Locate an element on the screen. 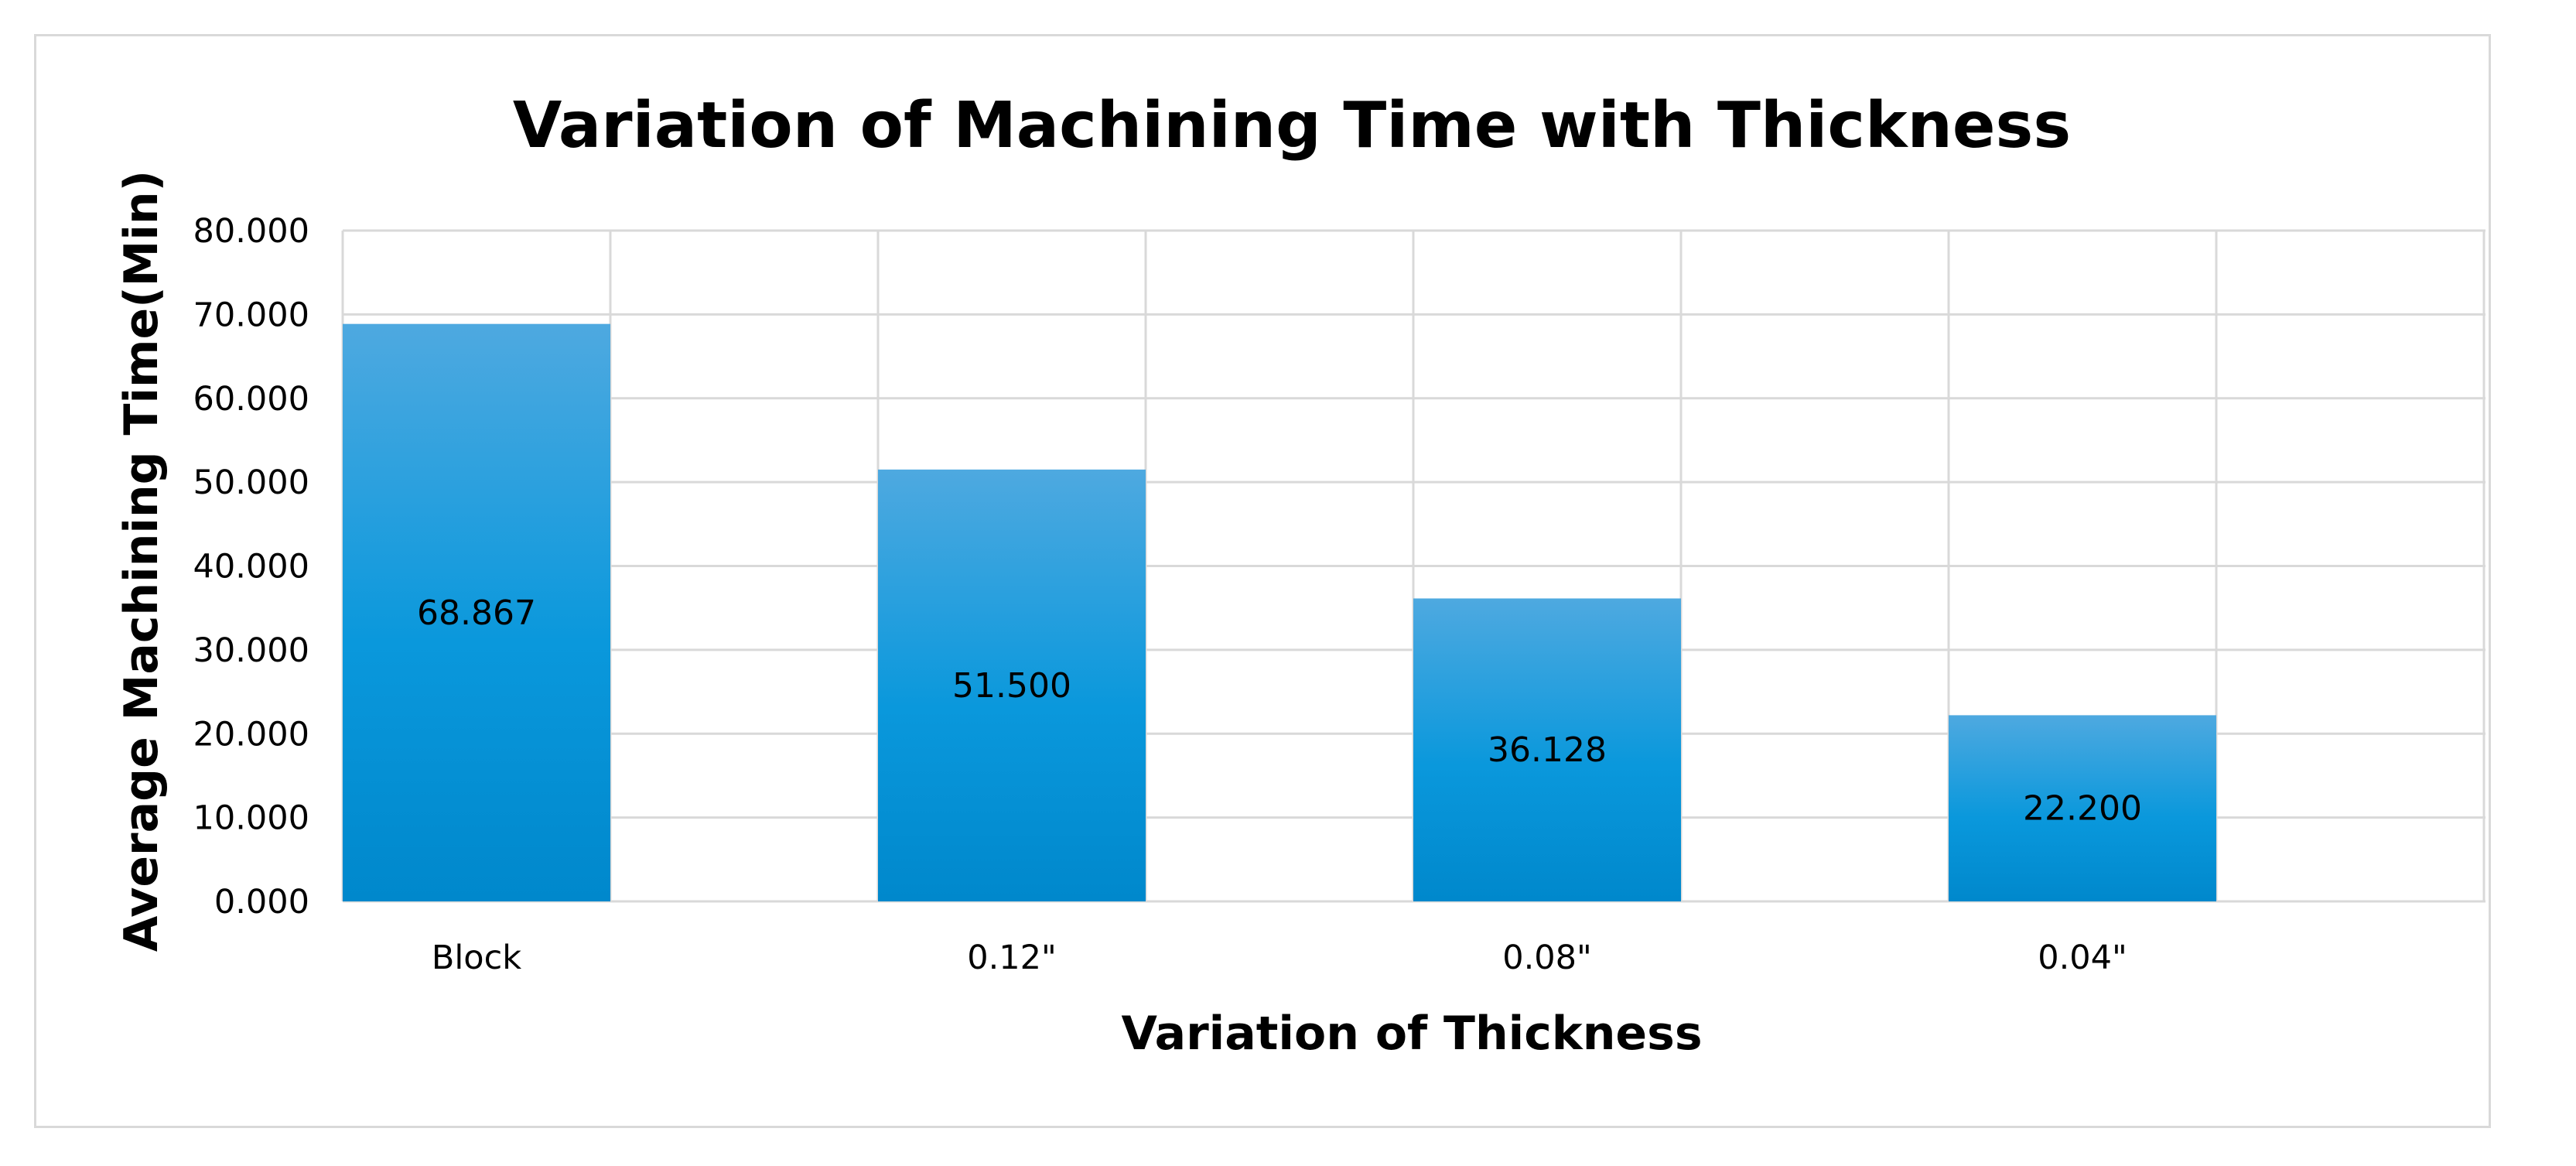 This screenshot has height=1166, width=2576. data-label-3: 22.200 is located at coordinates (2082, 809).